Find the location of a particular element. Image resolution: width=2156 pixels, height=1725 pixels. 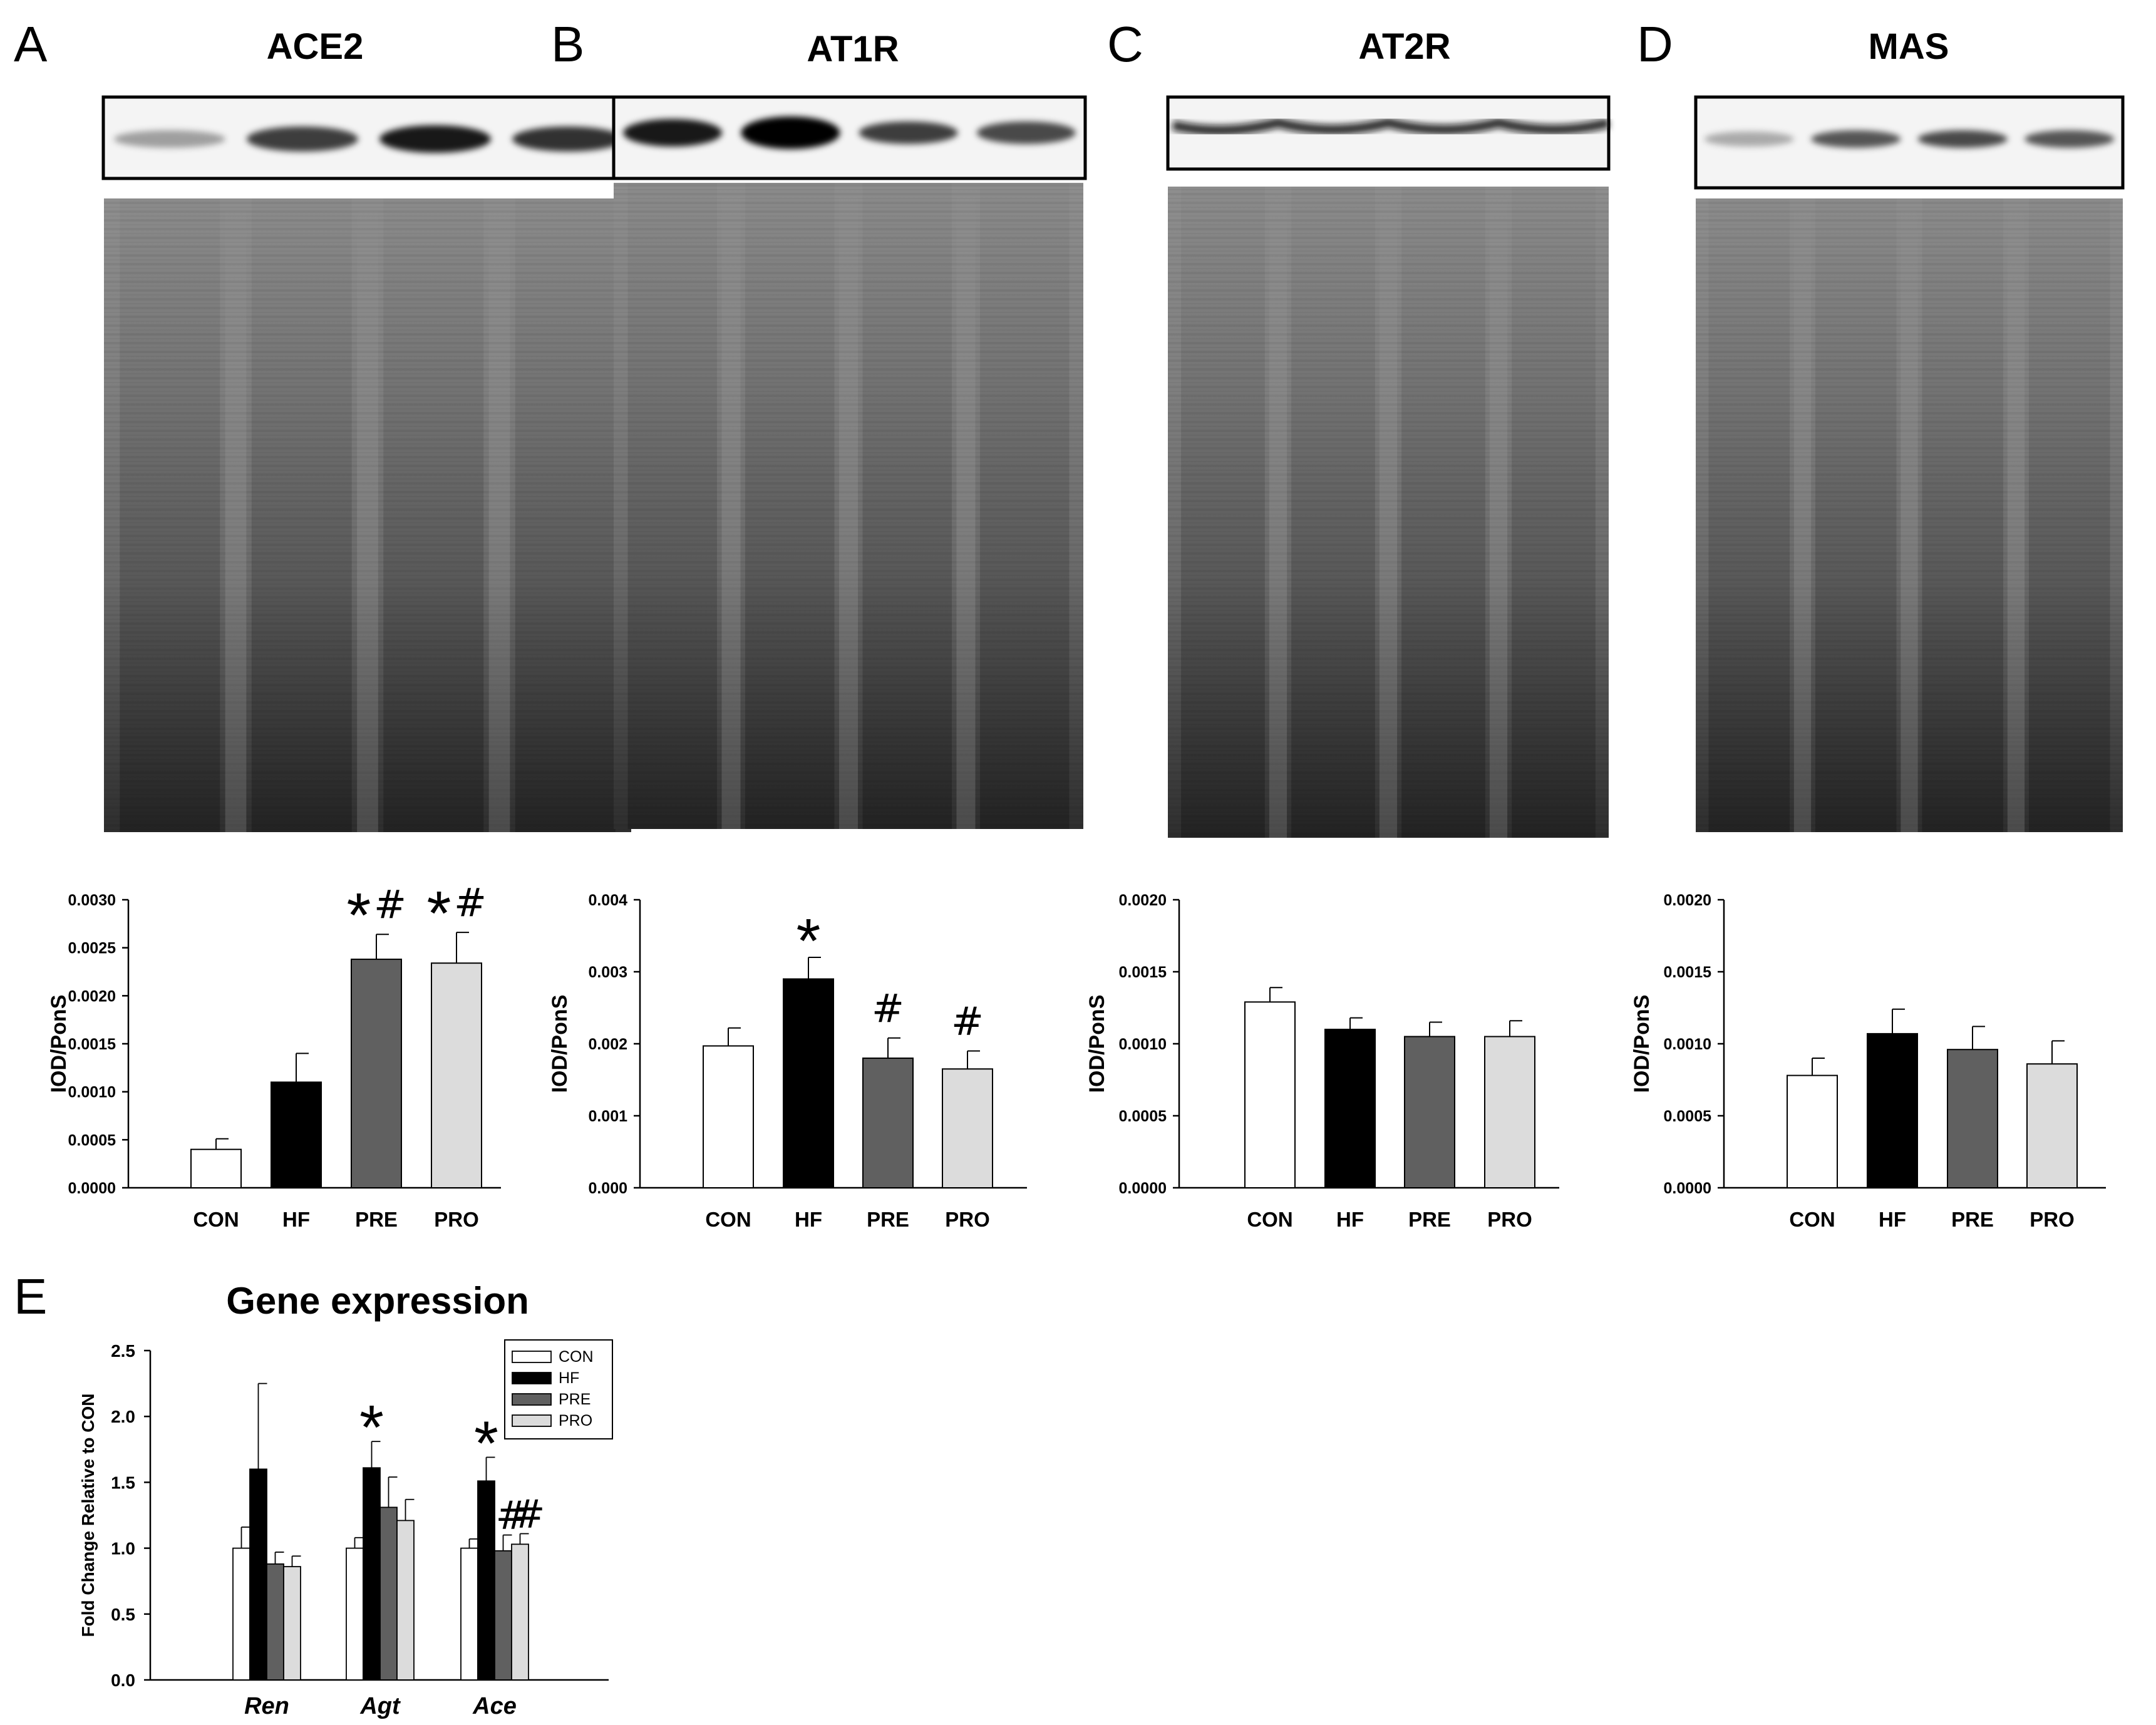

legend-label: PRO is located at coordinates (575, 1420).